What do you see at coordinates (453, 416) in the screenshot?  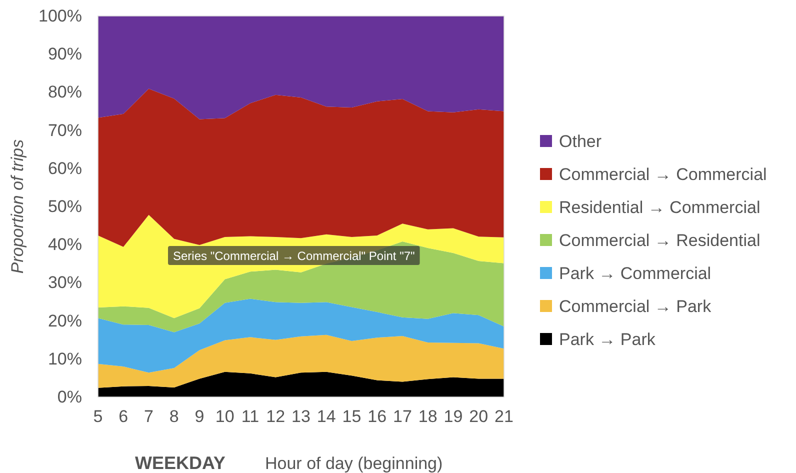 I see `x-tick-label: 19` at bounding box center [453, 416].